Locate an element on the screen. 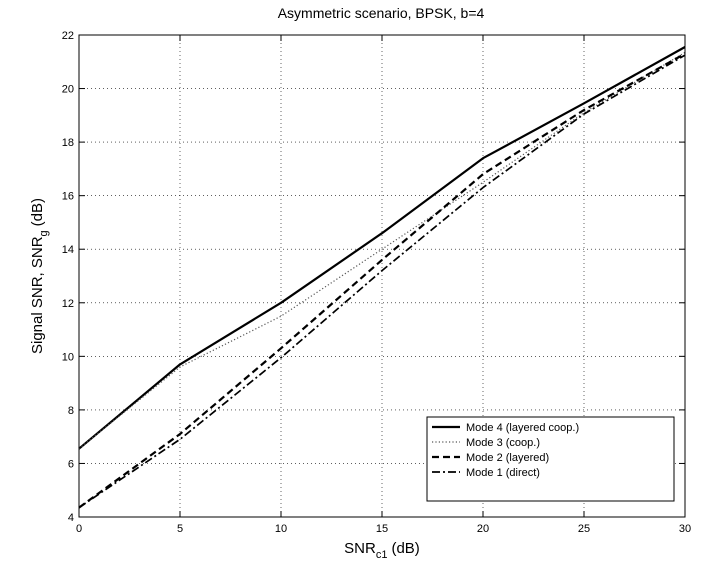 The height and width of the screenshot is (563, 713). y-tick-label: 20 is located at coordinates (68, 90).